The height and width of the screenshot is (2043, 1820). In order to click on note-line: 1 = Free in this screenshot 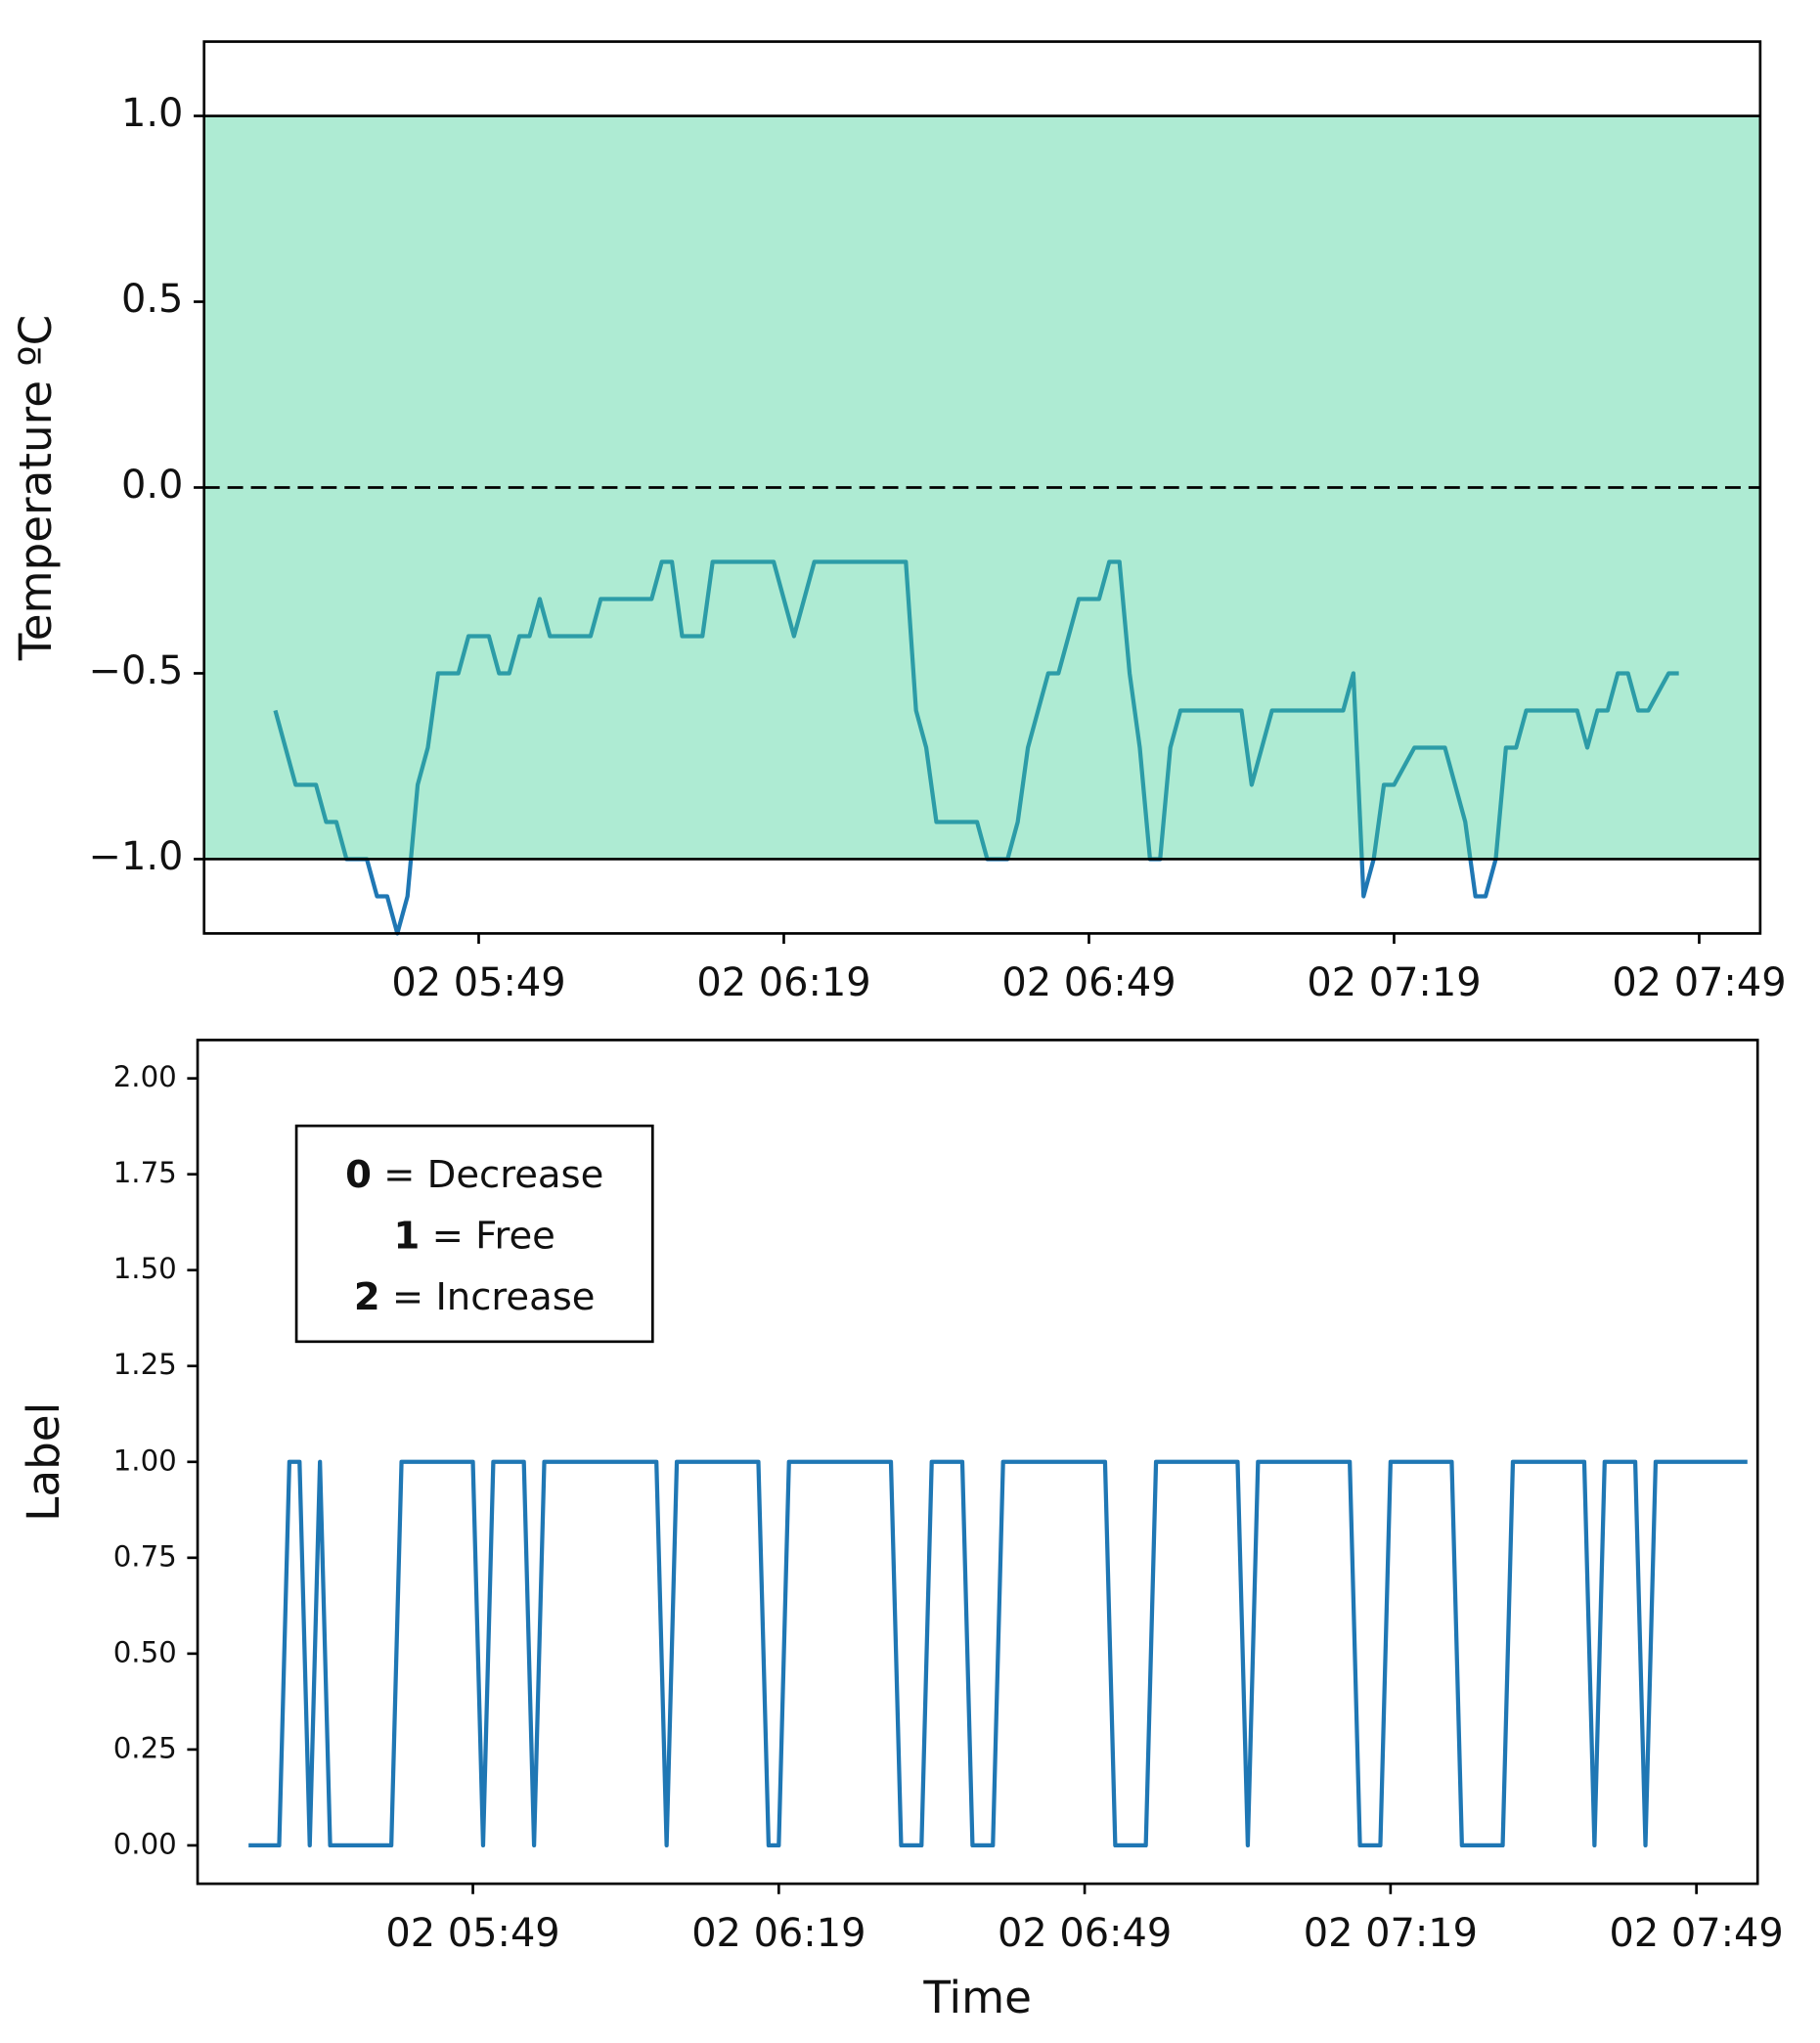, I will do `click(474, 1236)`.